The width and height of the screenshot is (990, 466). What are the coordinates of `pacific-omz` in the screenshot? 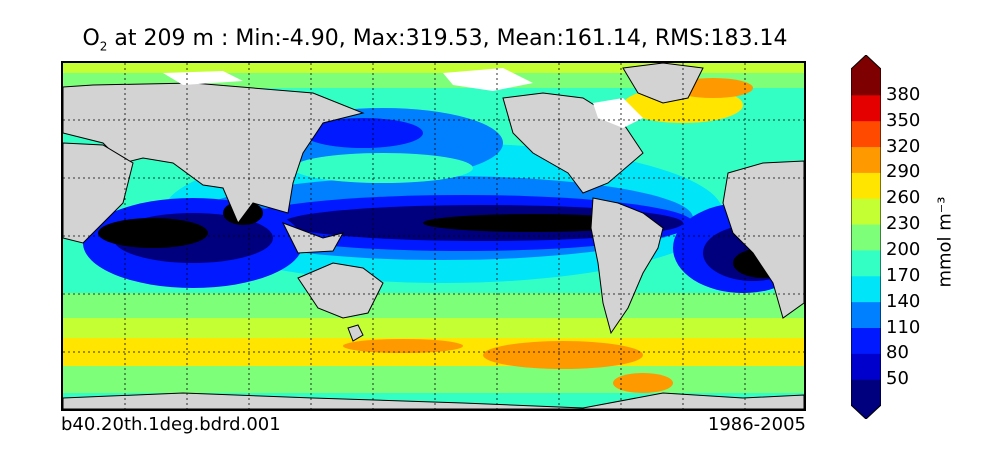 It's located at (533, 223).